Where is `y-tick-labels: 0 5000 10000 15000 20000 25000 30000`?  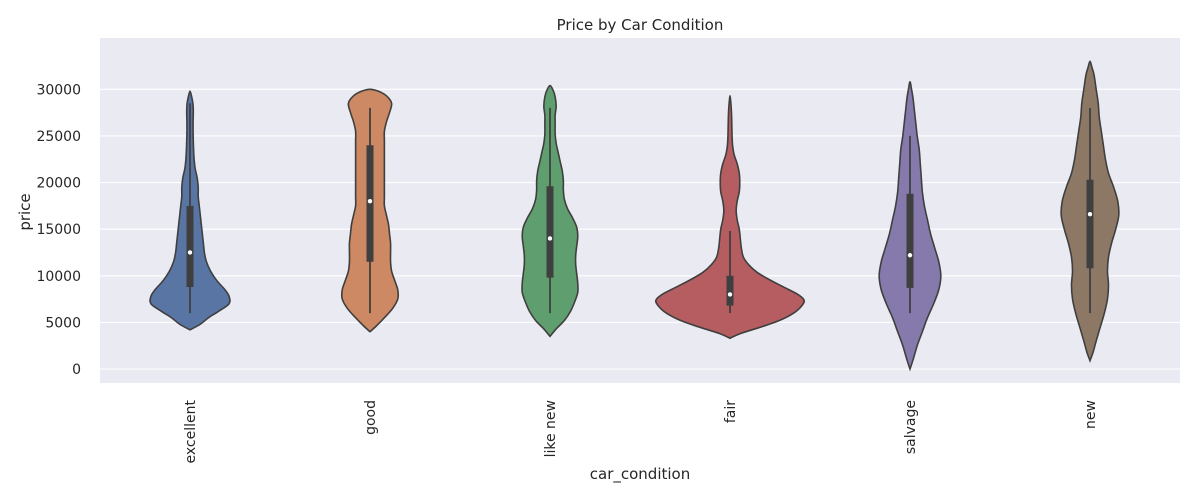 y-tick-labels: 0 5000 10000 15000 20000 25000 30000 is located at coordinates (58, 230).